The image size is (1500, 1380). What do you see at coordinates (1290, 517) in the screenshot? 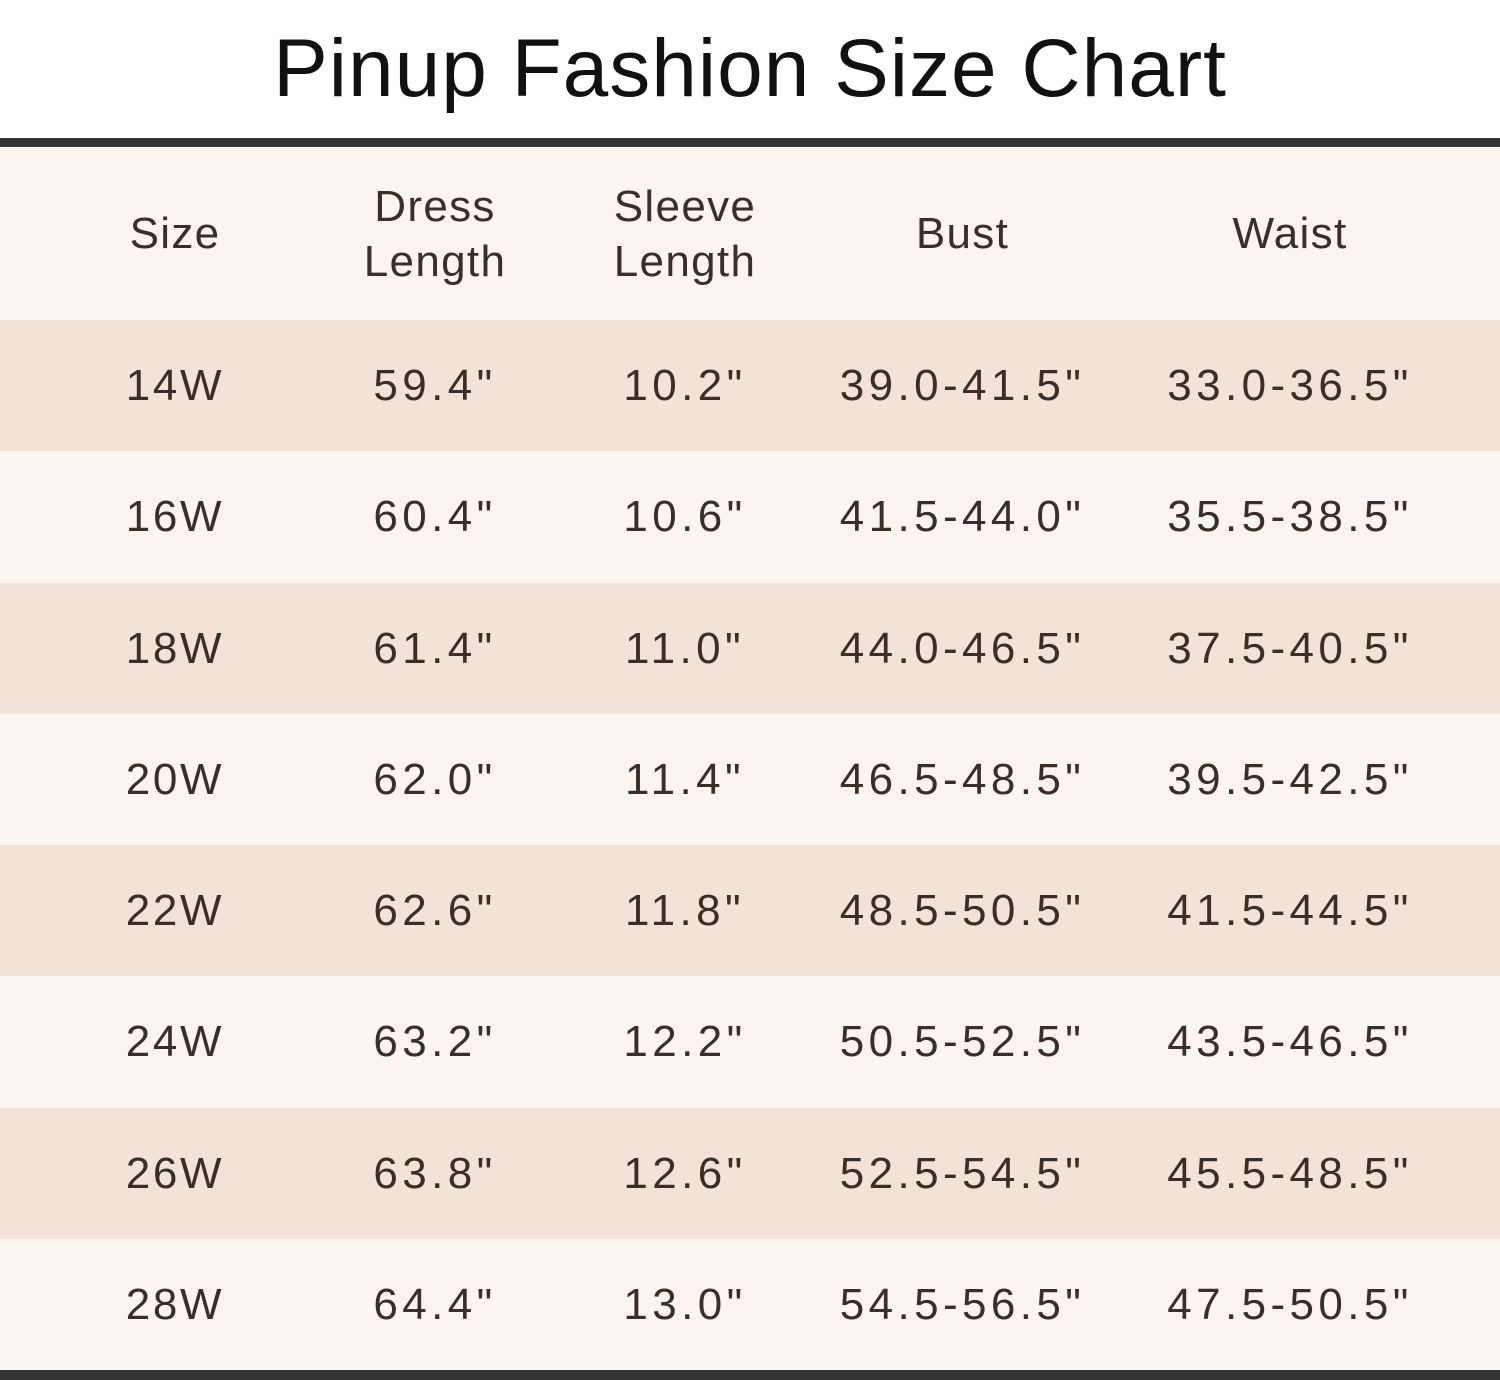
I see `waist-cell: 35.5-38.5"` at bounding box center [1290, 517].